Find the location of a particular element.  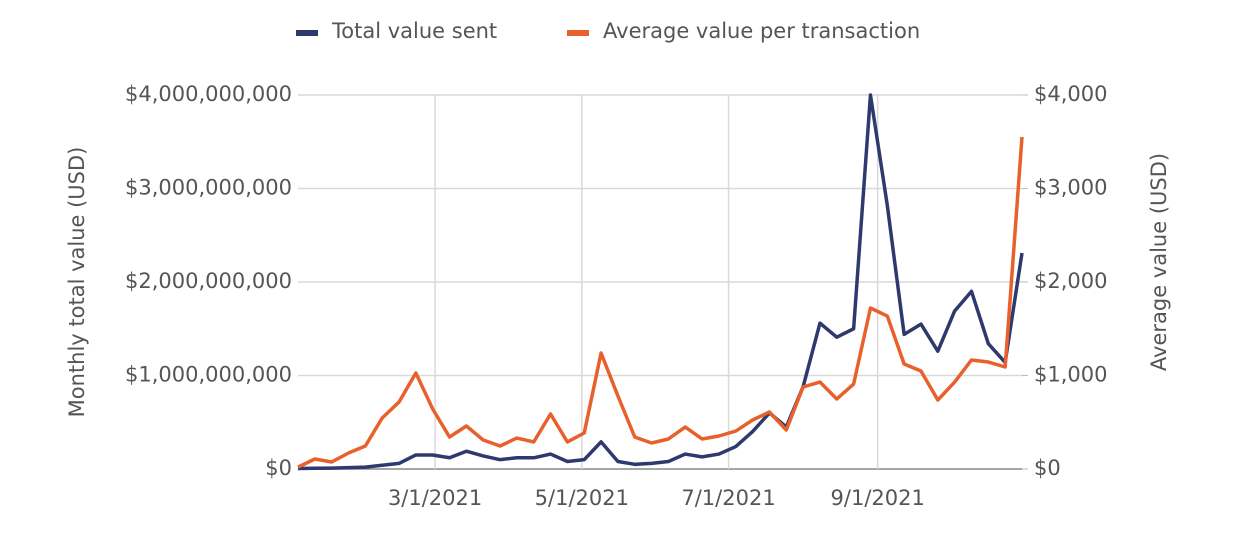

y-tick-label: $3,000,000,000 is located at coordinates (208, 188).